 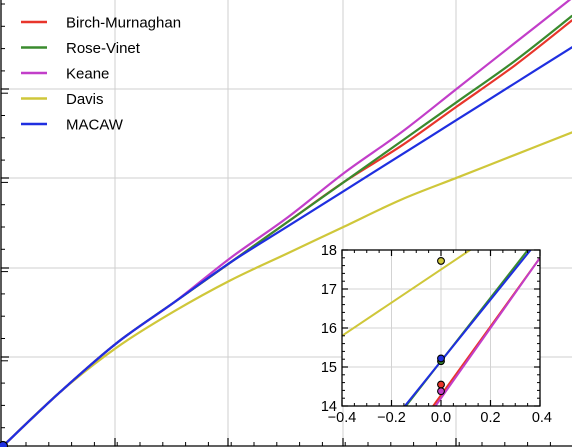 I want to click on inset-grid, so click(x=441, y=328).